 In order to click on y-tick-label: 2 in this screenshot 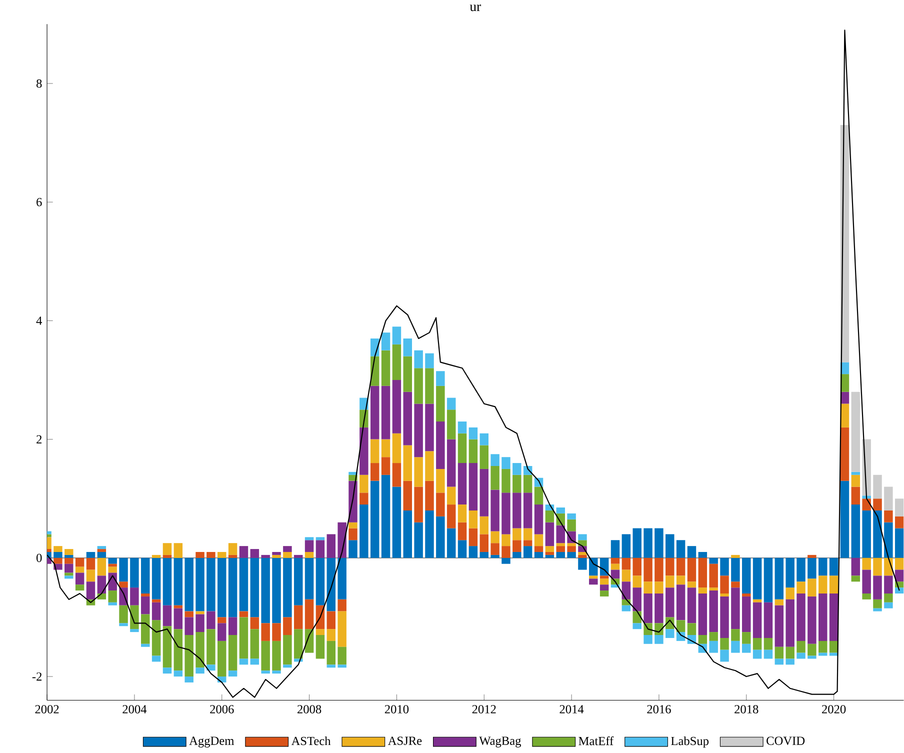, I will do `click(39, 439)`.